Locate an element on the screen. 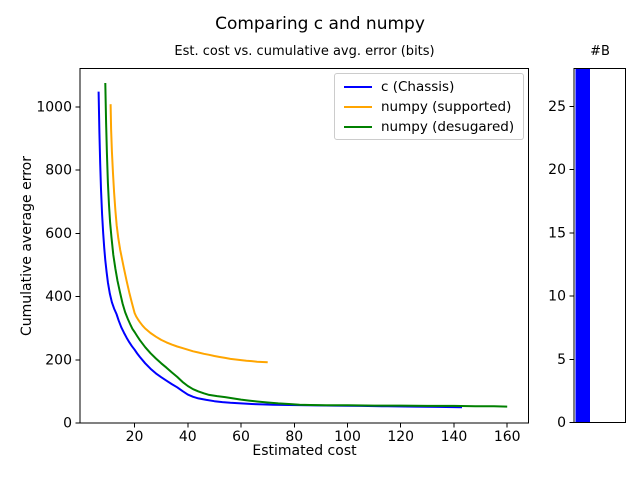 This screenshot has height=480, width=640. bar-y-axis-tick-label: 20 is located at coordinates (557, 170).